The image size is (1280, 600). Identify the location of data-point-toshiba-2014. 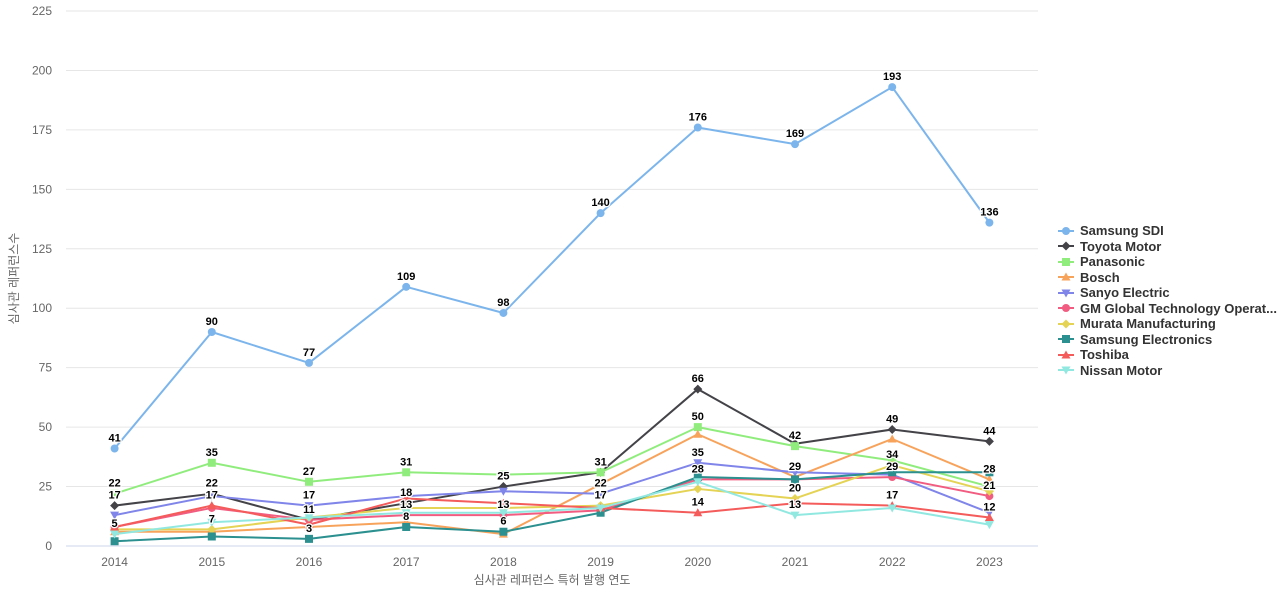
(115, 526).